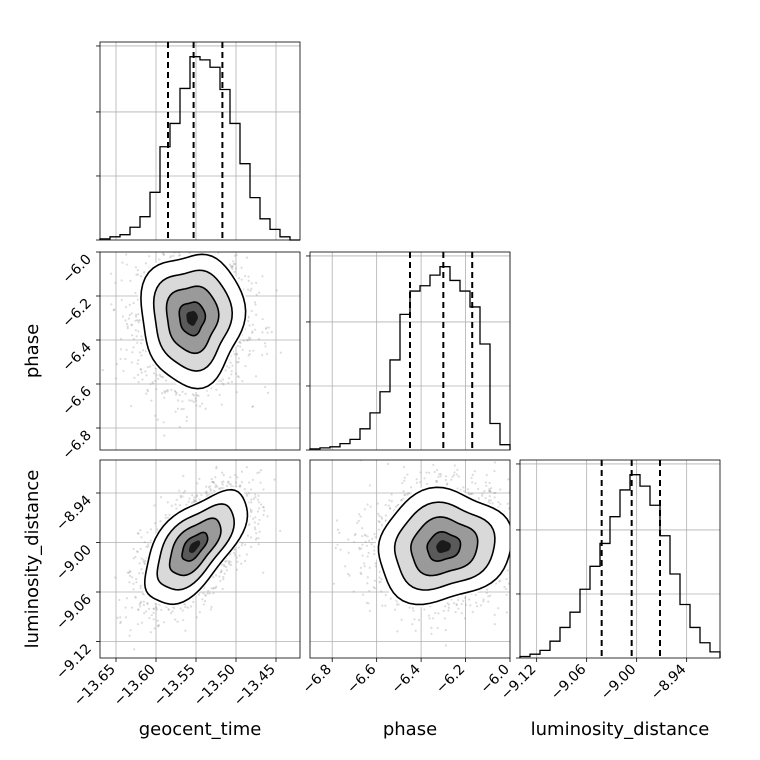 This screenshot has height=760, width=760. Describe the element at coordinates (620, 559) in the screenshot. I see `panel-frame` at that location.